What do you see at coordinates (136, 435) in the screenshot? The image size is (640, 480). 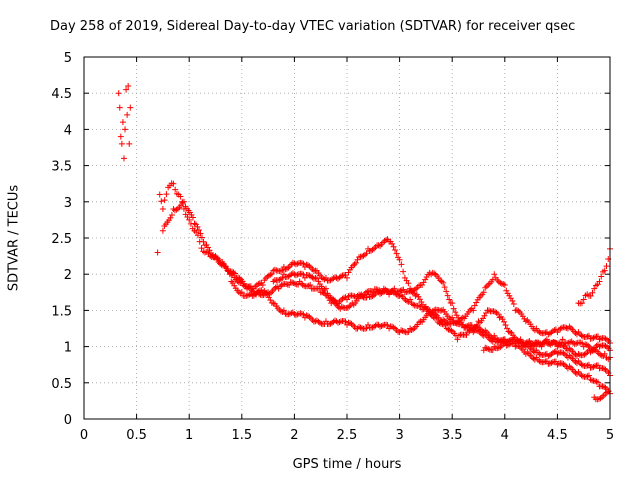 I see `x-tick-label: 0.5` at bounding box center [136, 435].